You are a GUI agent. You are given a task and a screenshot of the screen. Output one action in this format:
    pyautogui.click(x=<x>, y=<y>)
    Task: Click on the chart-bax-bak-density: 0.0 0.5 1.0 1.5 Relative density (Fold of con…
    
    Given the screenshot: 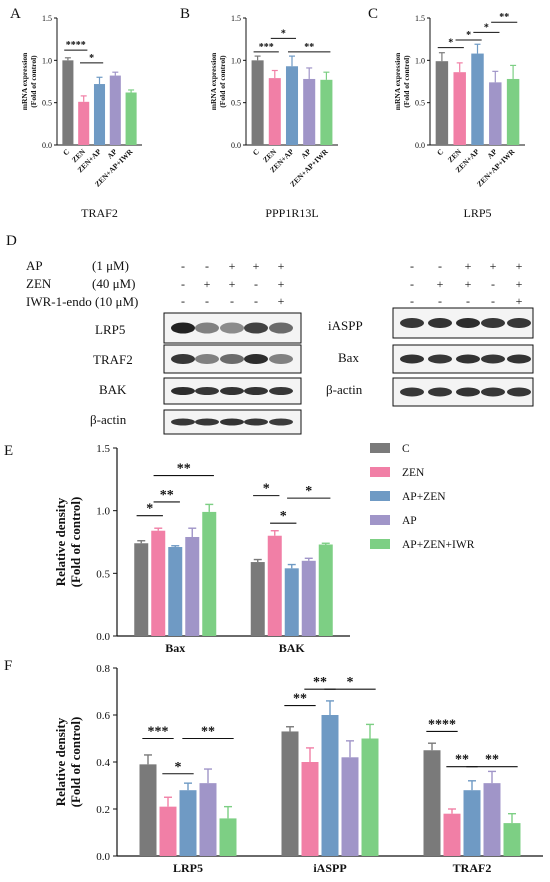 What is the action you would take?
    pyautogui.click(x=201, y=549)
    